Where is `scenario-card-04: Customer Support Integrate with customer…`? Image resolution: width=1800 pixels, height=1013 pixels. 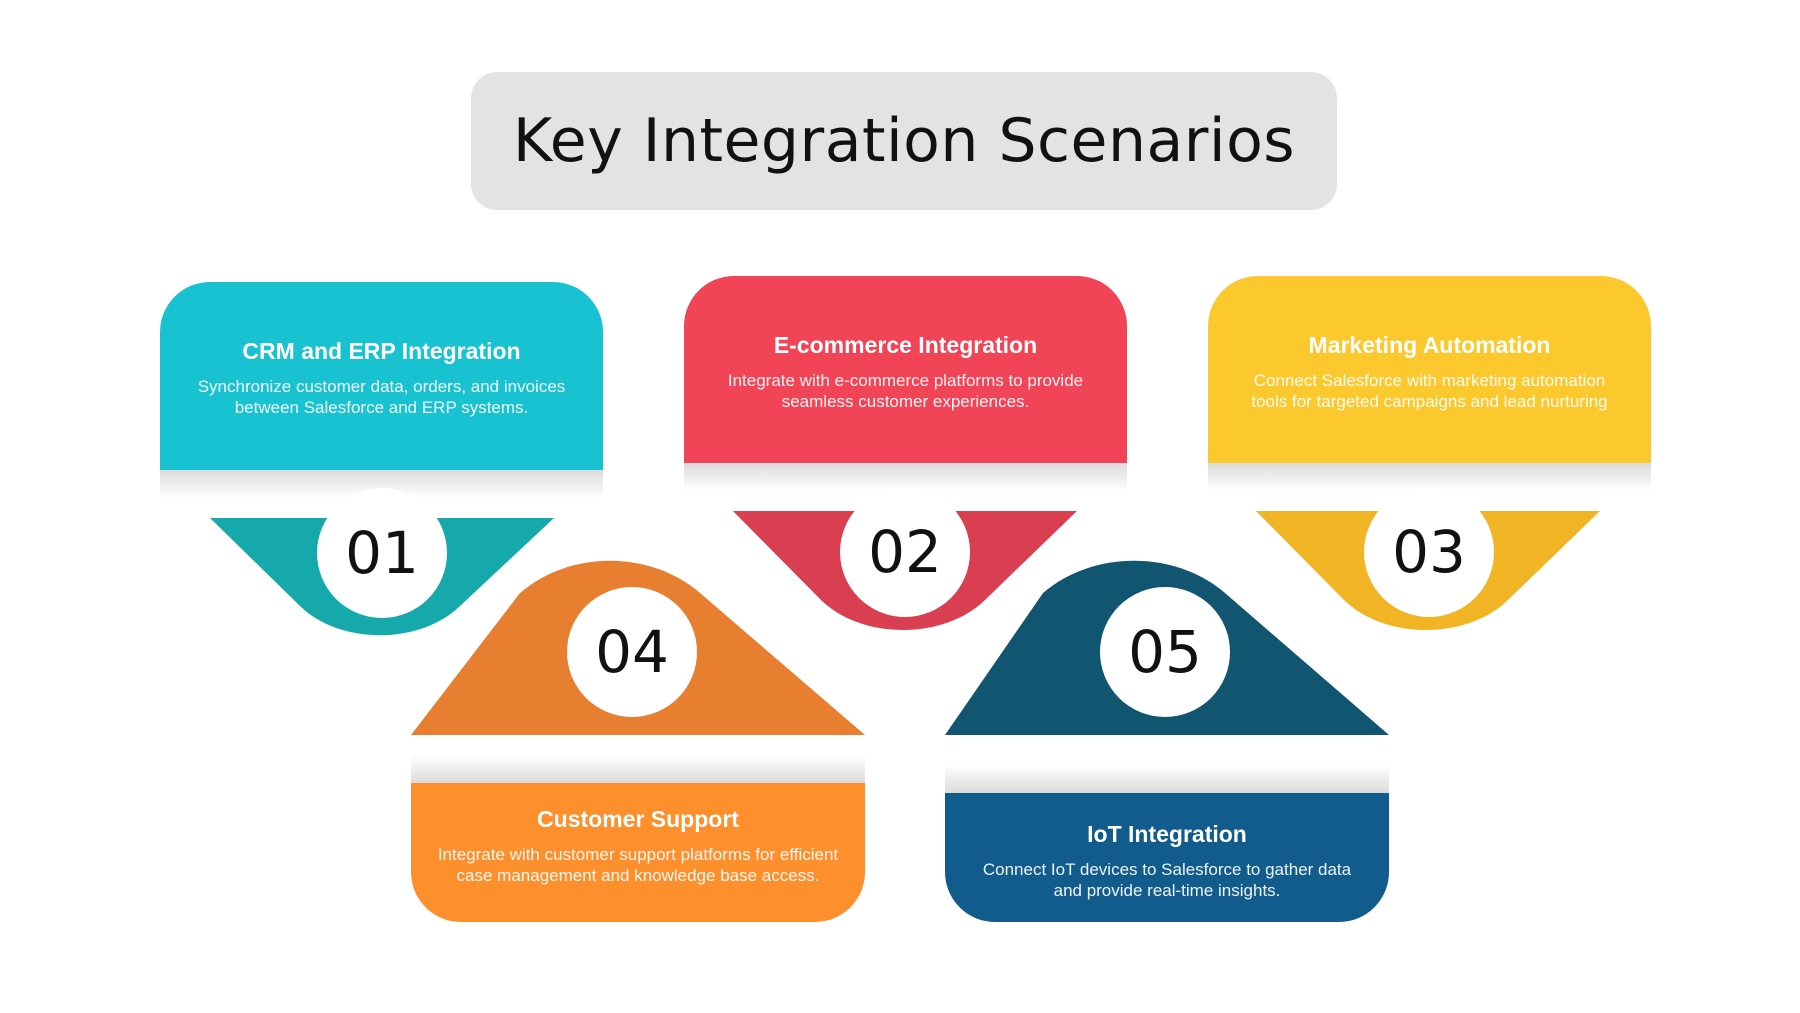
scenario-card-04: Customer Support Integrate with customer… is located at coordinates (638, 852).